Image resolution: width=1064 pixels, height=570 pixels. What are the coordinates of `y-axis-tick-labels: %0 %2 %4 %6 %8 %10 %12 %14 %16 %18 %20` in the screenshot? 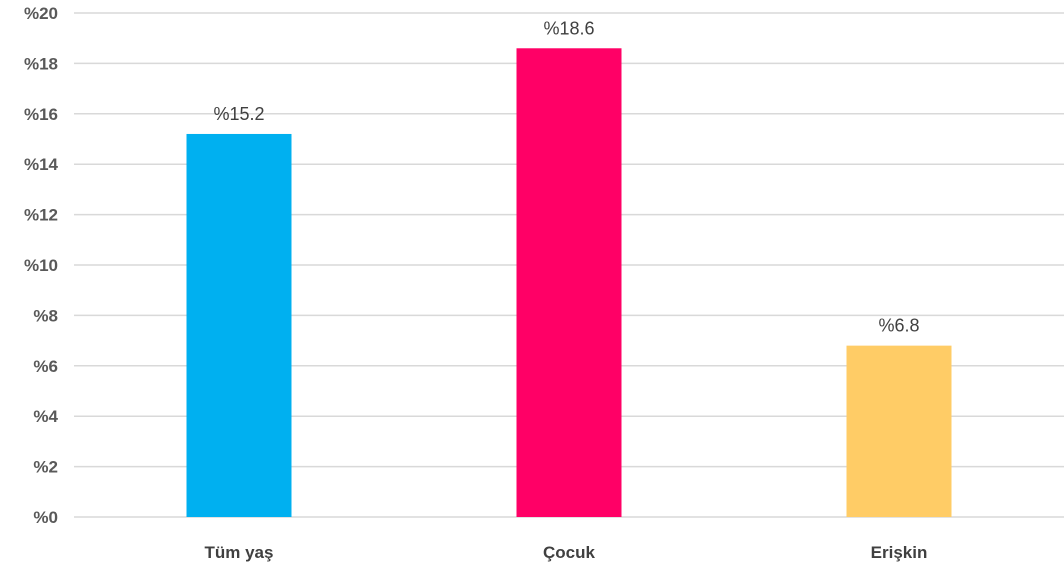 It's located at (41, 265).